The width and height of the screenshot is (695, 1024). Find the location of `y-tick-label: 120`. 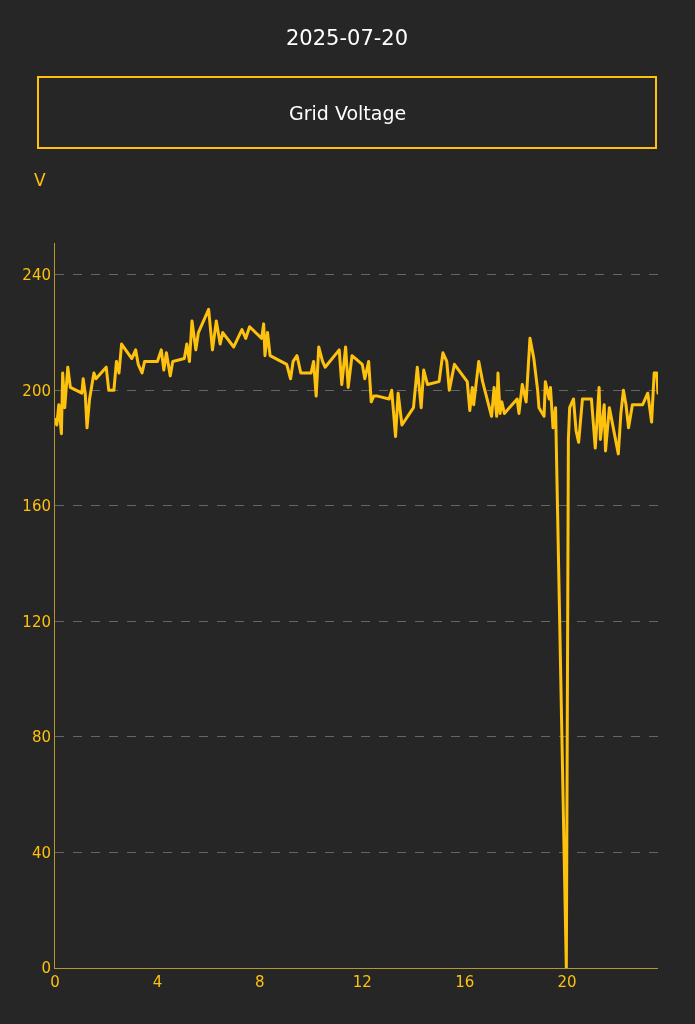

y-tick-label: 120 is located at coordinates (36, 621).